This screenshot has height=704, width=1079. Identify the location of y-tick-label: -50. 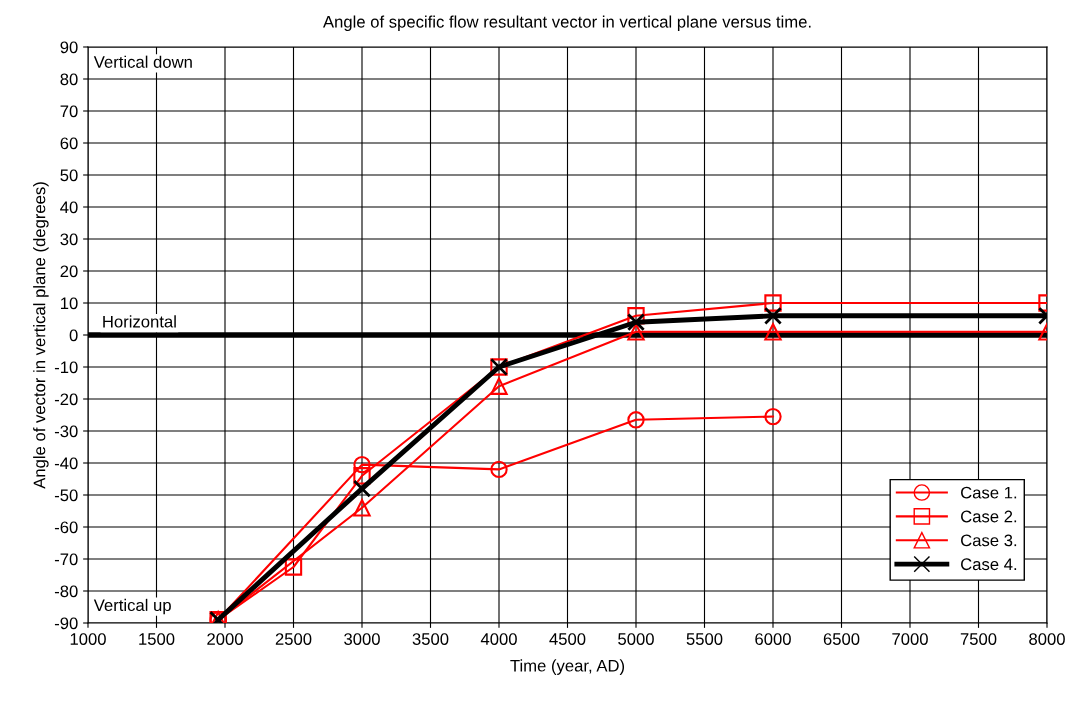
(66, 495).